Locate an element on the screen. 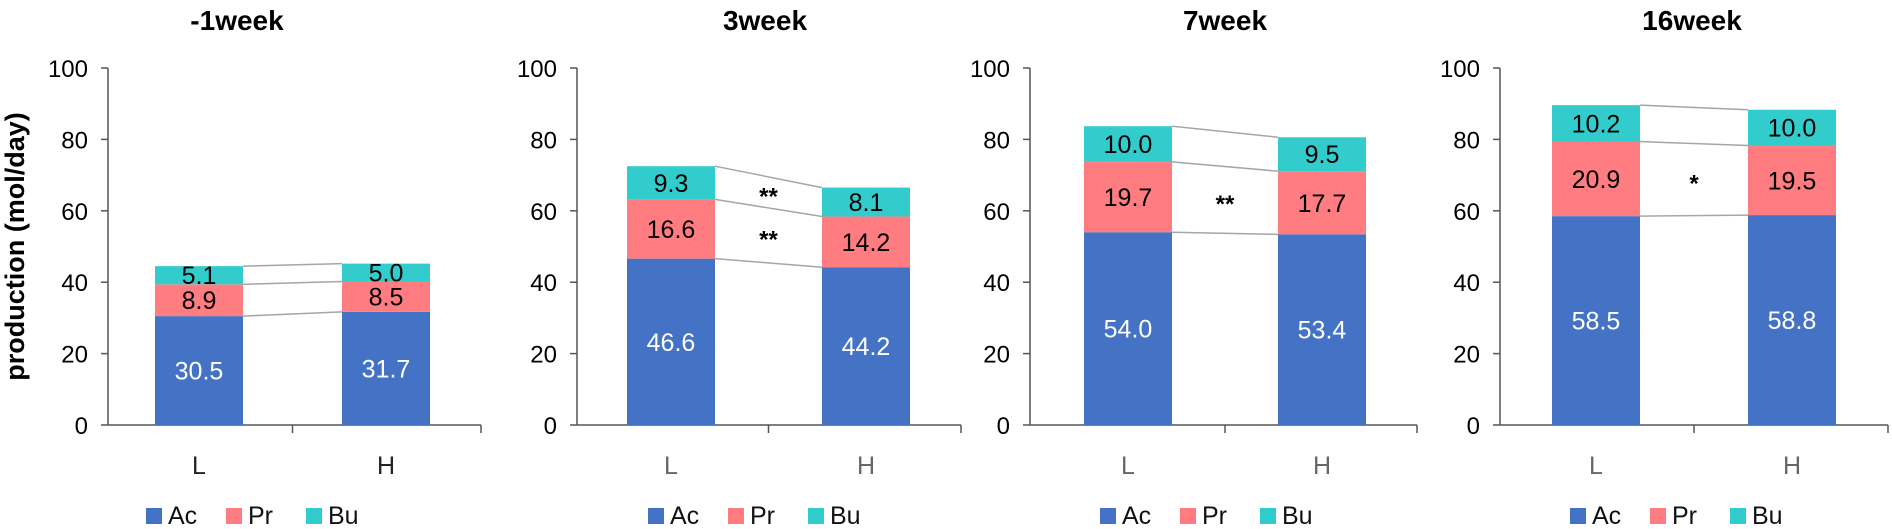  data-label: 31.7 is located at coordinates (386, 369).